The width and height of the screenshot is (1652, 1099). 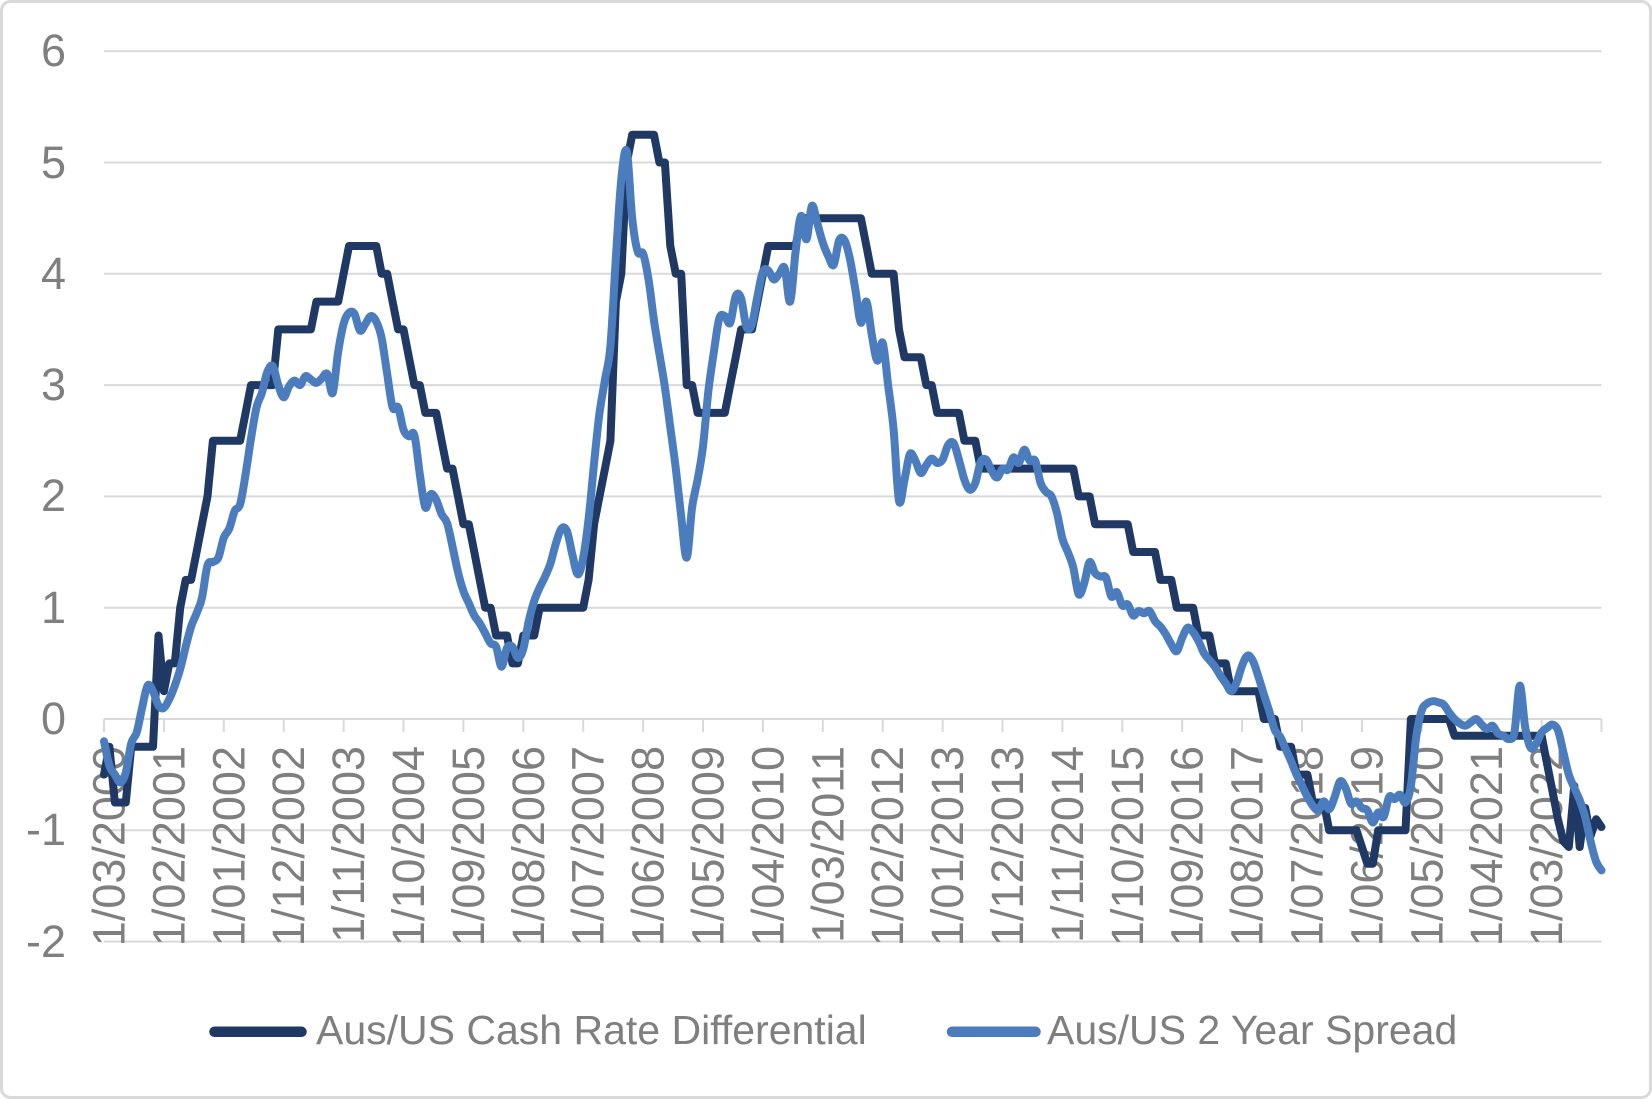 What do you see at coordinates (1007, 846) in the screenshot?
I see `svg-text: 1/12/2013` at bounding box center [1007, 846].